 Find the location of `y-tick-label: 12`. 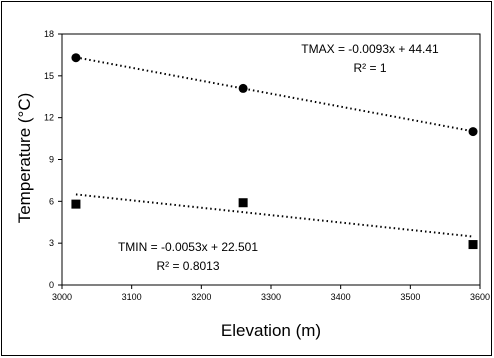

y-tick-label: 12 is located at coordinates (49, 118).